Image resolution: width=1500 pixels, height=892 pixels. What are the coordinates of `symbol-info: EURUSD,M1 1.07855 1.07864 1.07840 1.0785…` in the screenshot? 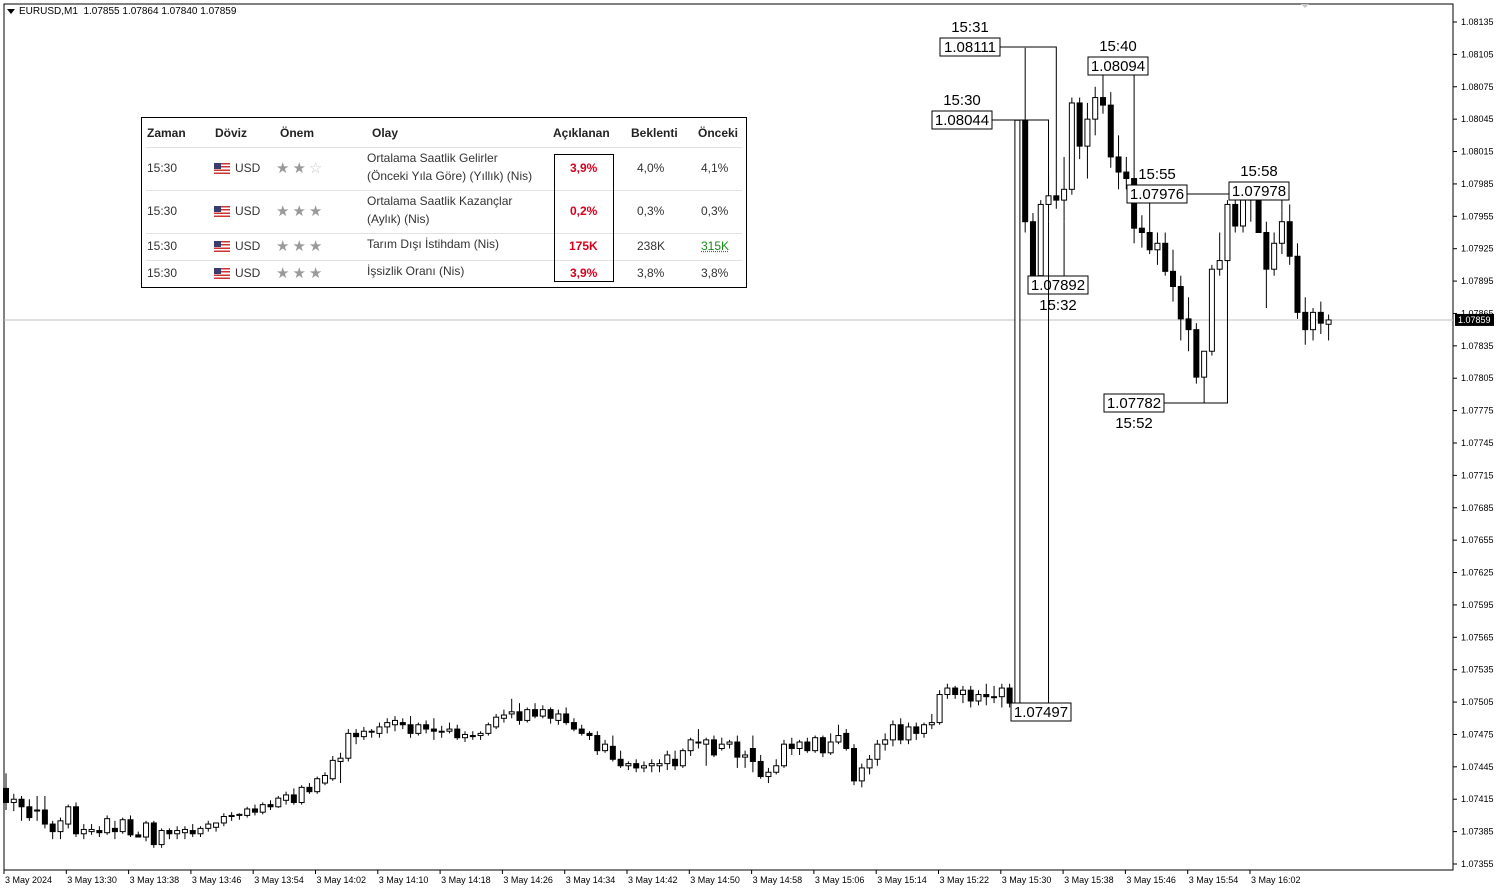 It's located at (121, 11).